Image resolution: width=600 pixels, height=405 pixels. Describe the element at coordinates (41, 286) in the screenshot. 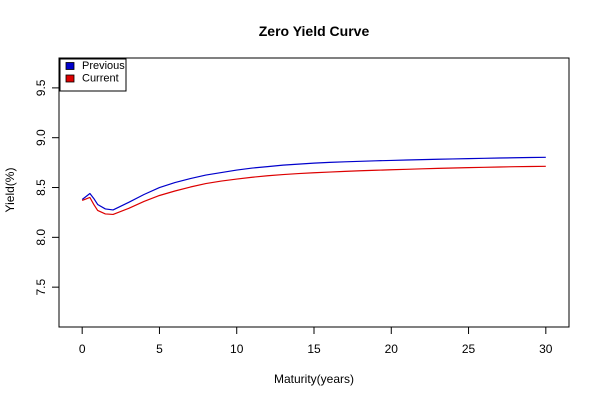

I see `y-tick-label: 7.5` at that location.